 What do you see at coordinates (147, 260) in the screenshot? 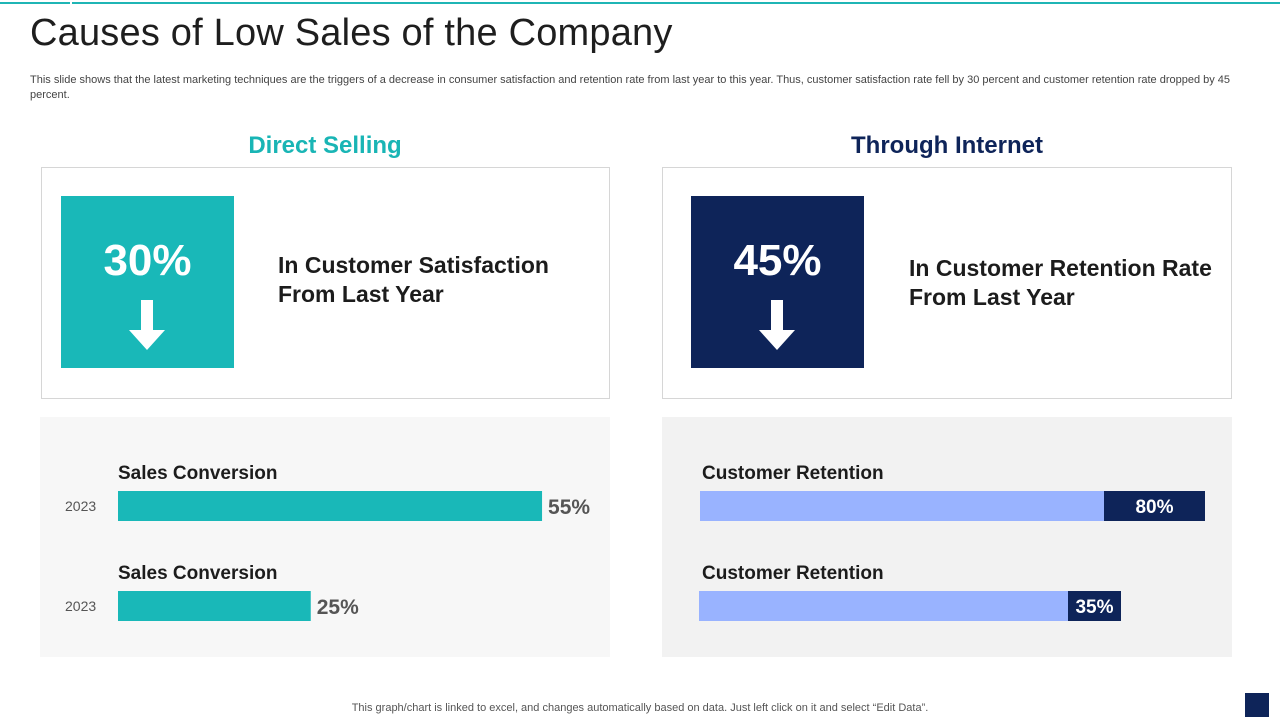
I see `satisfaction-stat-value: 30%` at bounding box center [147, 260].